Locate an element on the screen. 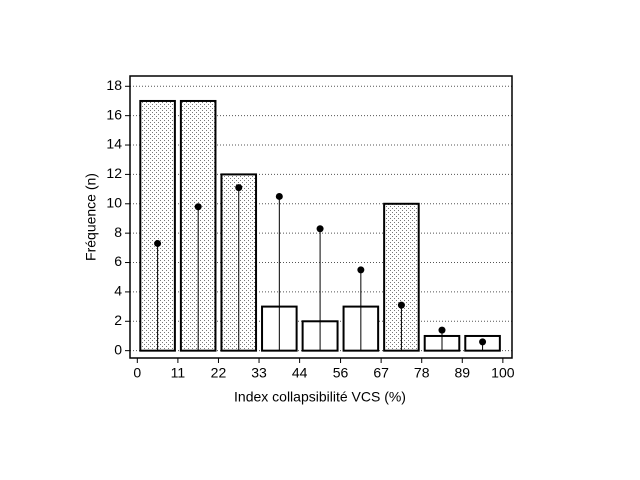 This screenshot has height=480, width=640. y-tick-label: 8 is located at coordinates (118, 232).